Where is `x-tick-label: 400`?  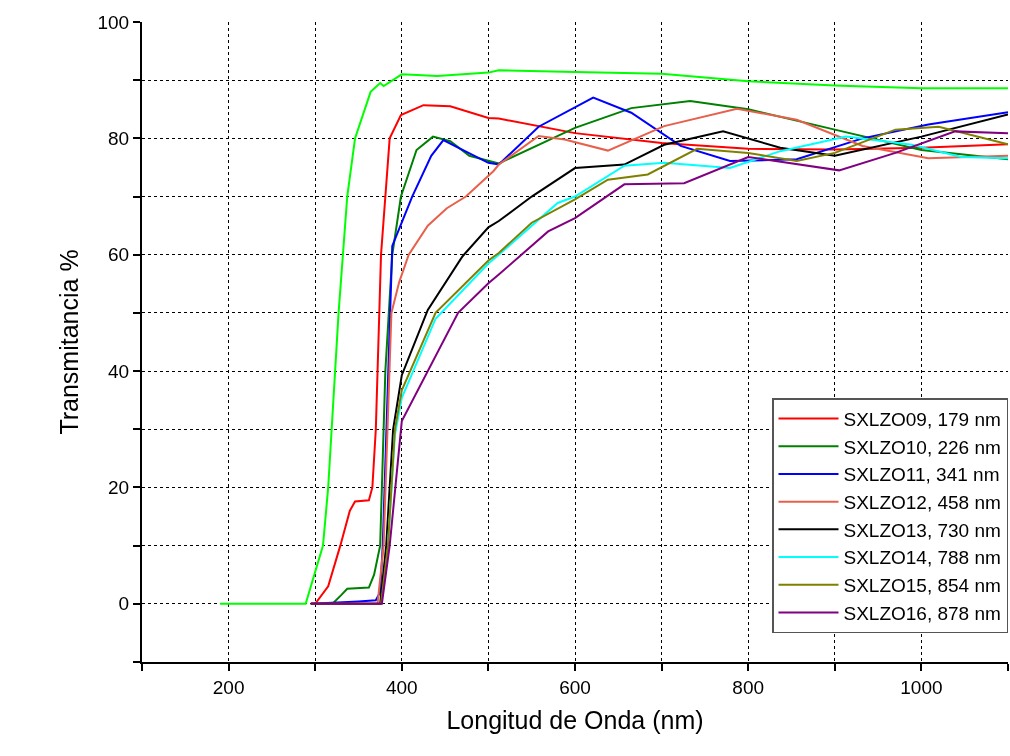
x-tick-label: 400 is located at coordinates (401, 687).